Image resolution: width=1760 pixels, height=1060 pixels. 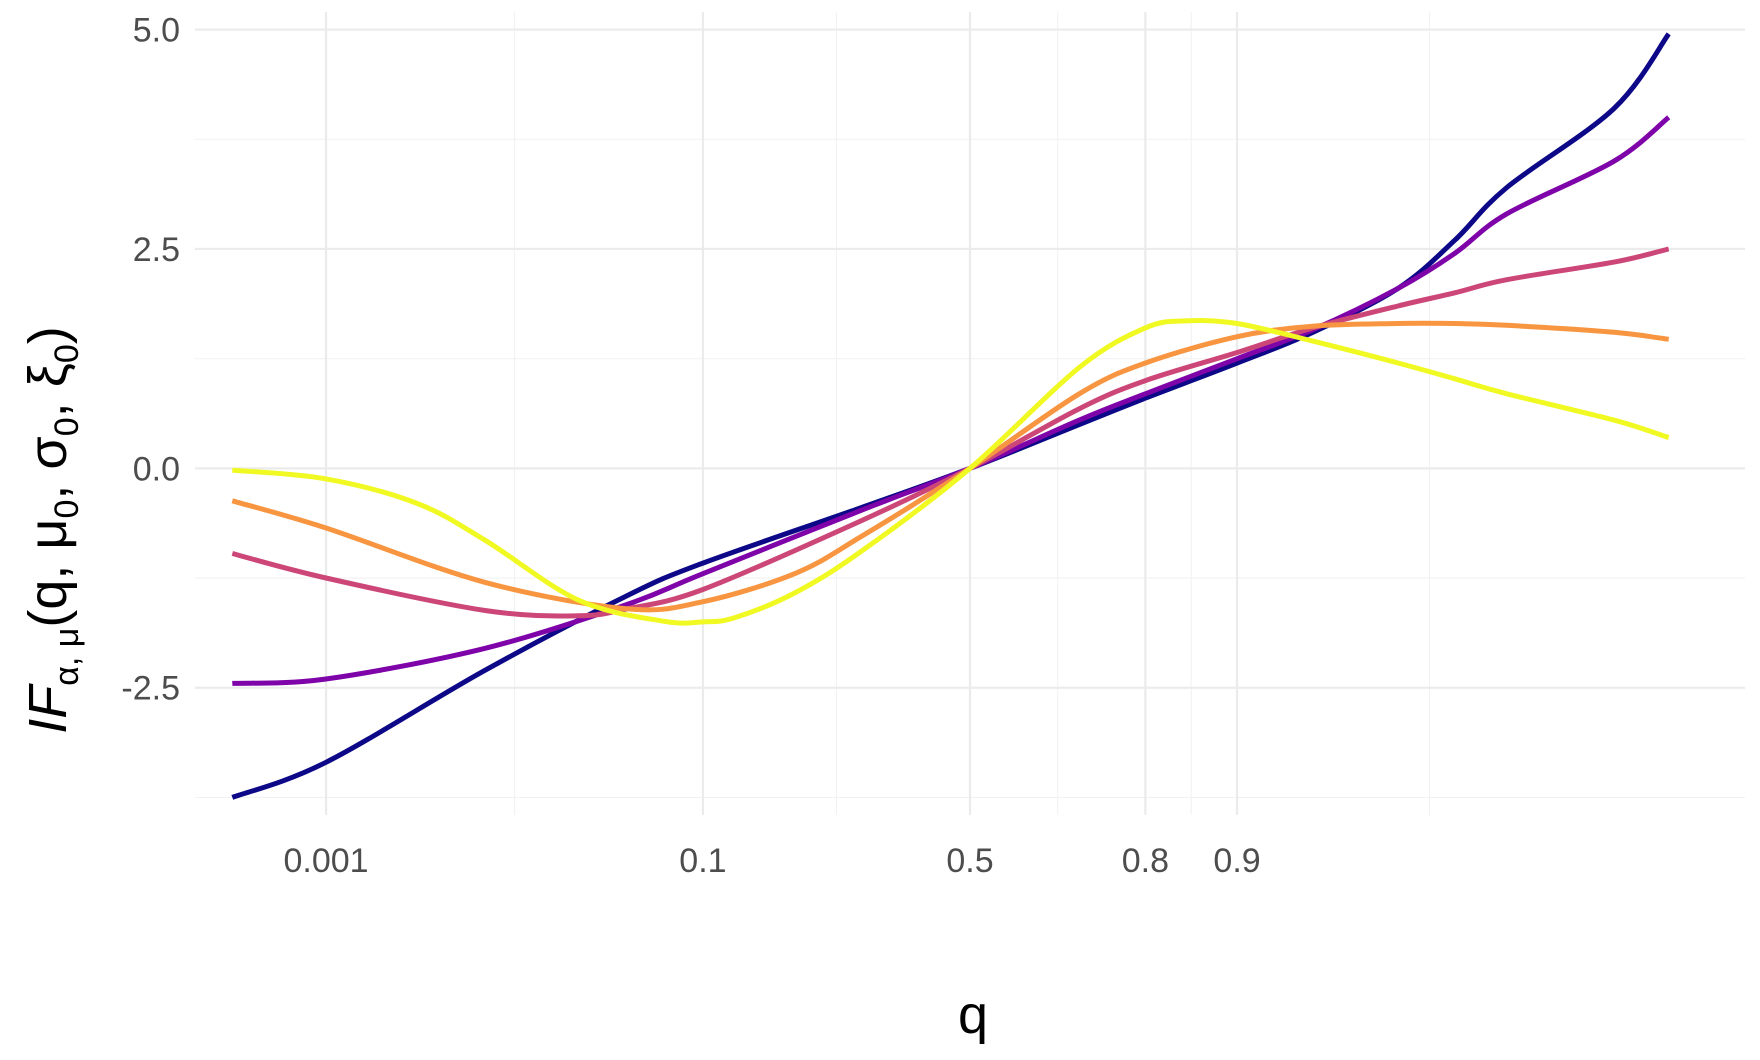 What do you see at coordinates (702, 861) in the screenshot?
I see `x-tick-label: 0.1` at bounding box center [702, 861].